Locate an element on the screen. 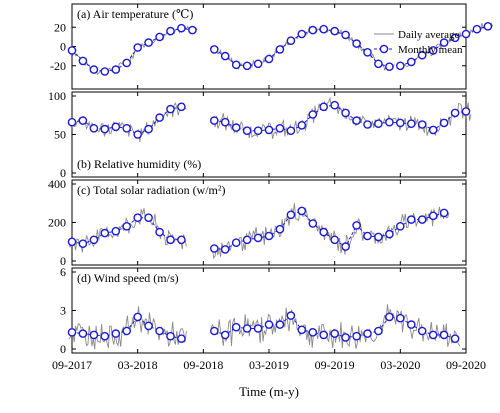 This screenshot has height=413, width=500. legend-daily-label: Daily average is located at coordinates (428, 35).